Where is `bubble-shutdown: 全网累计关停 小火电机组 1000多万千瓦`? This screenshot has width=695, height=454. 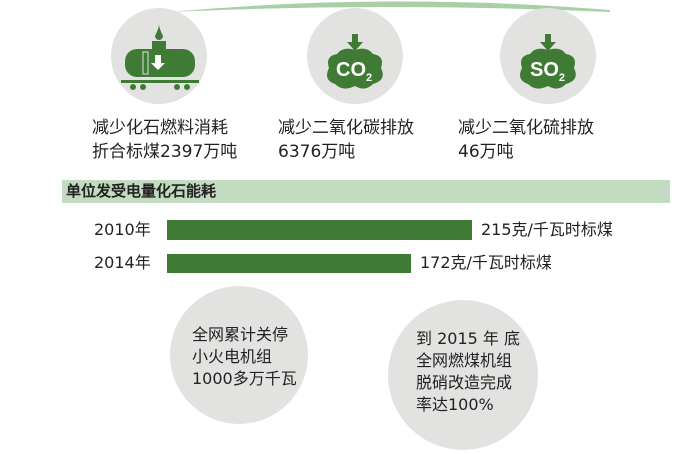
bubble-shutdown: 全网累计关停 小火电机组 1000多万千瓦 is located at coordinates (239, 355).